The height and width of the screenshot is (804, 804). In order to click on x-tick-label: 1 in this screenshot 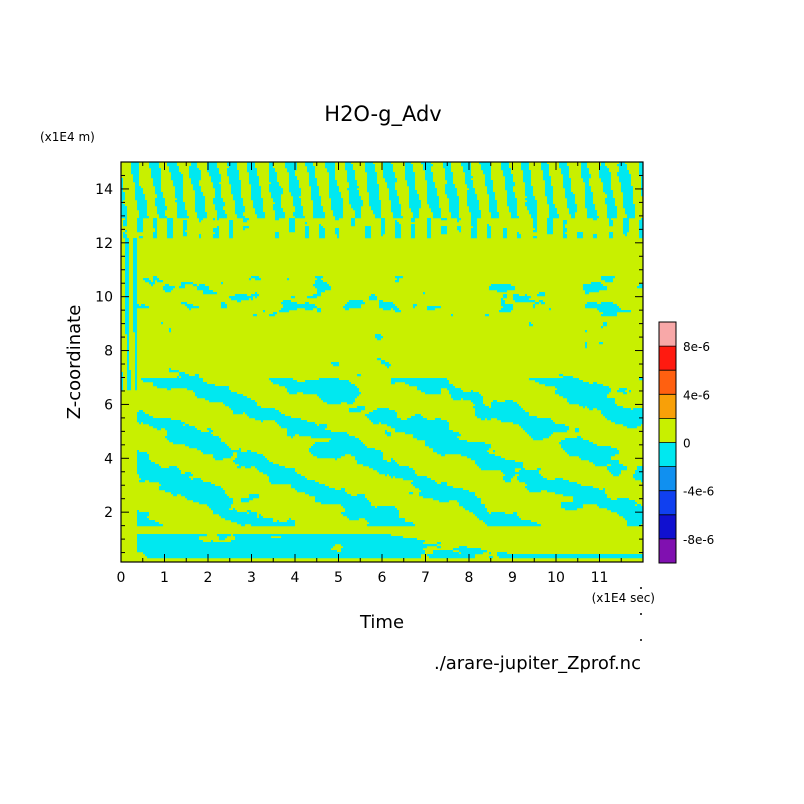, I will do `click(164, 578)`.